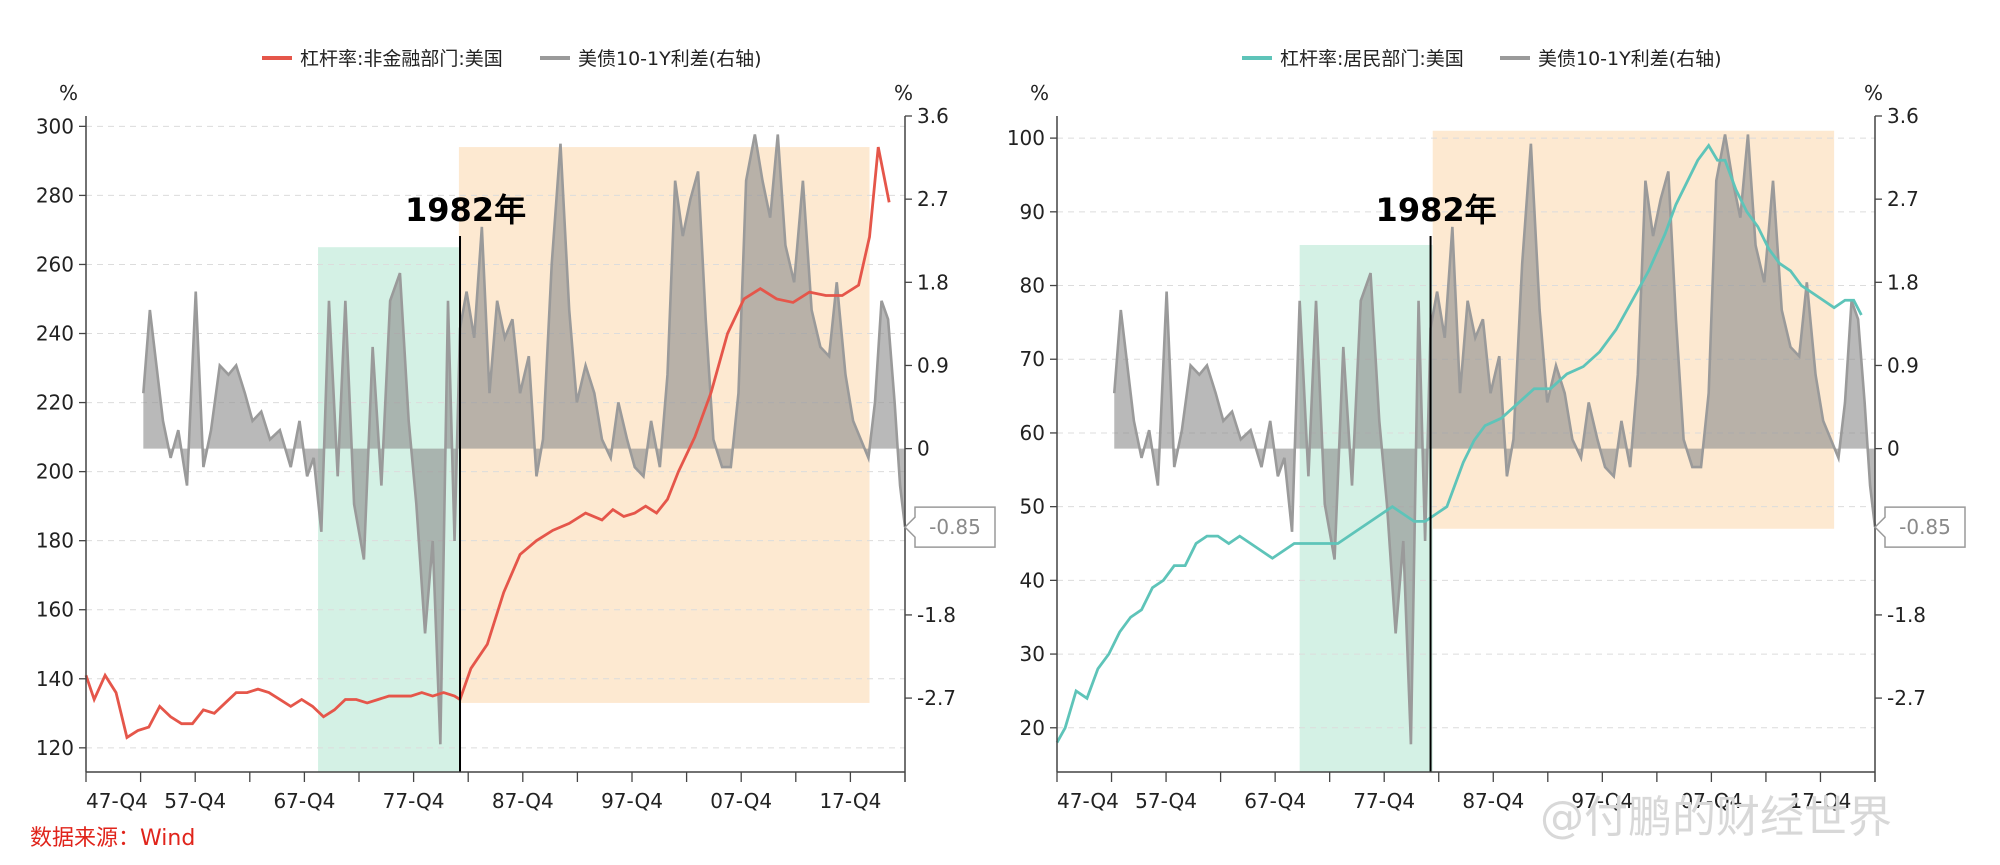  Describe the element at coordinates (55, 126) in the screenshot. I see `y-left-tick-label: 300` at that location.